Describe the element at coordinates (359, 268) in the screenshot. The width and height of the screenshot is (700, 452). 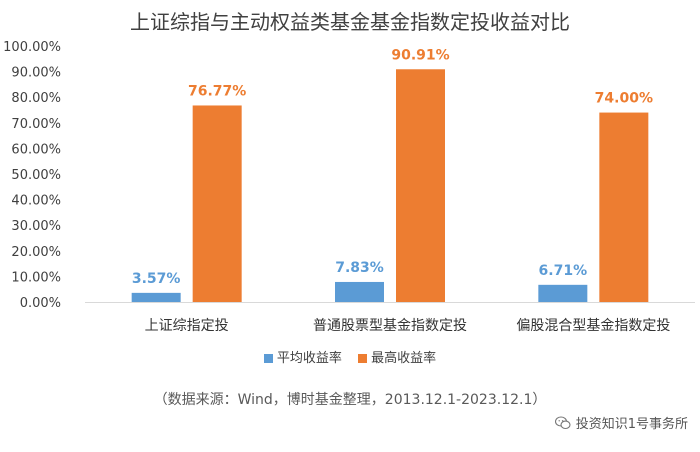
I see `data-label: 7.83%` at that location.